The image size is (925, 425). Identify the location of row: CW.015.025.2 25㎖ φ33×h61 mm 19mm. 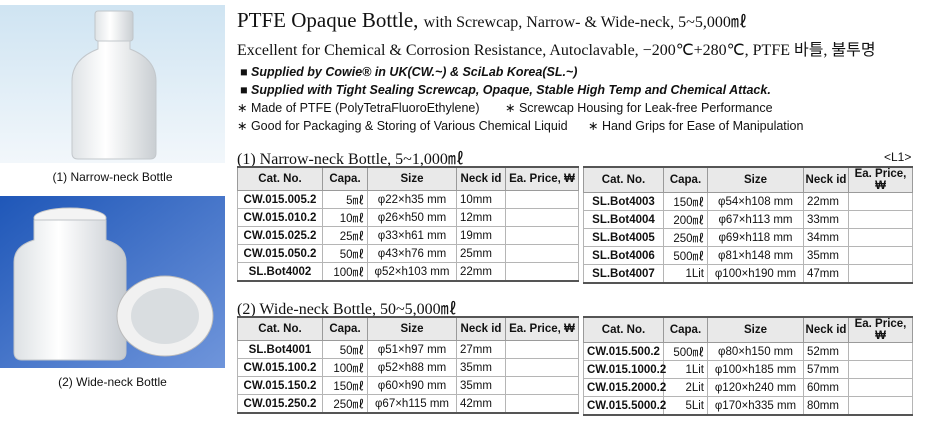
(408, 235).